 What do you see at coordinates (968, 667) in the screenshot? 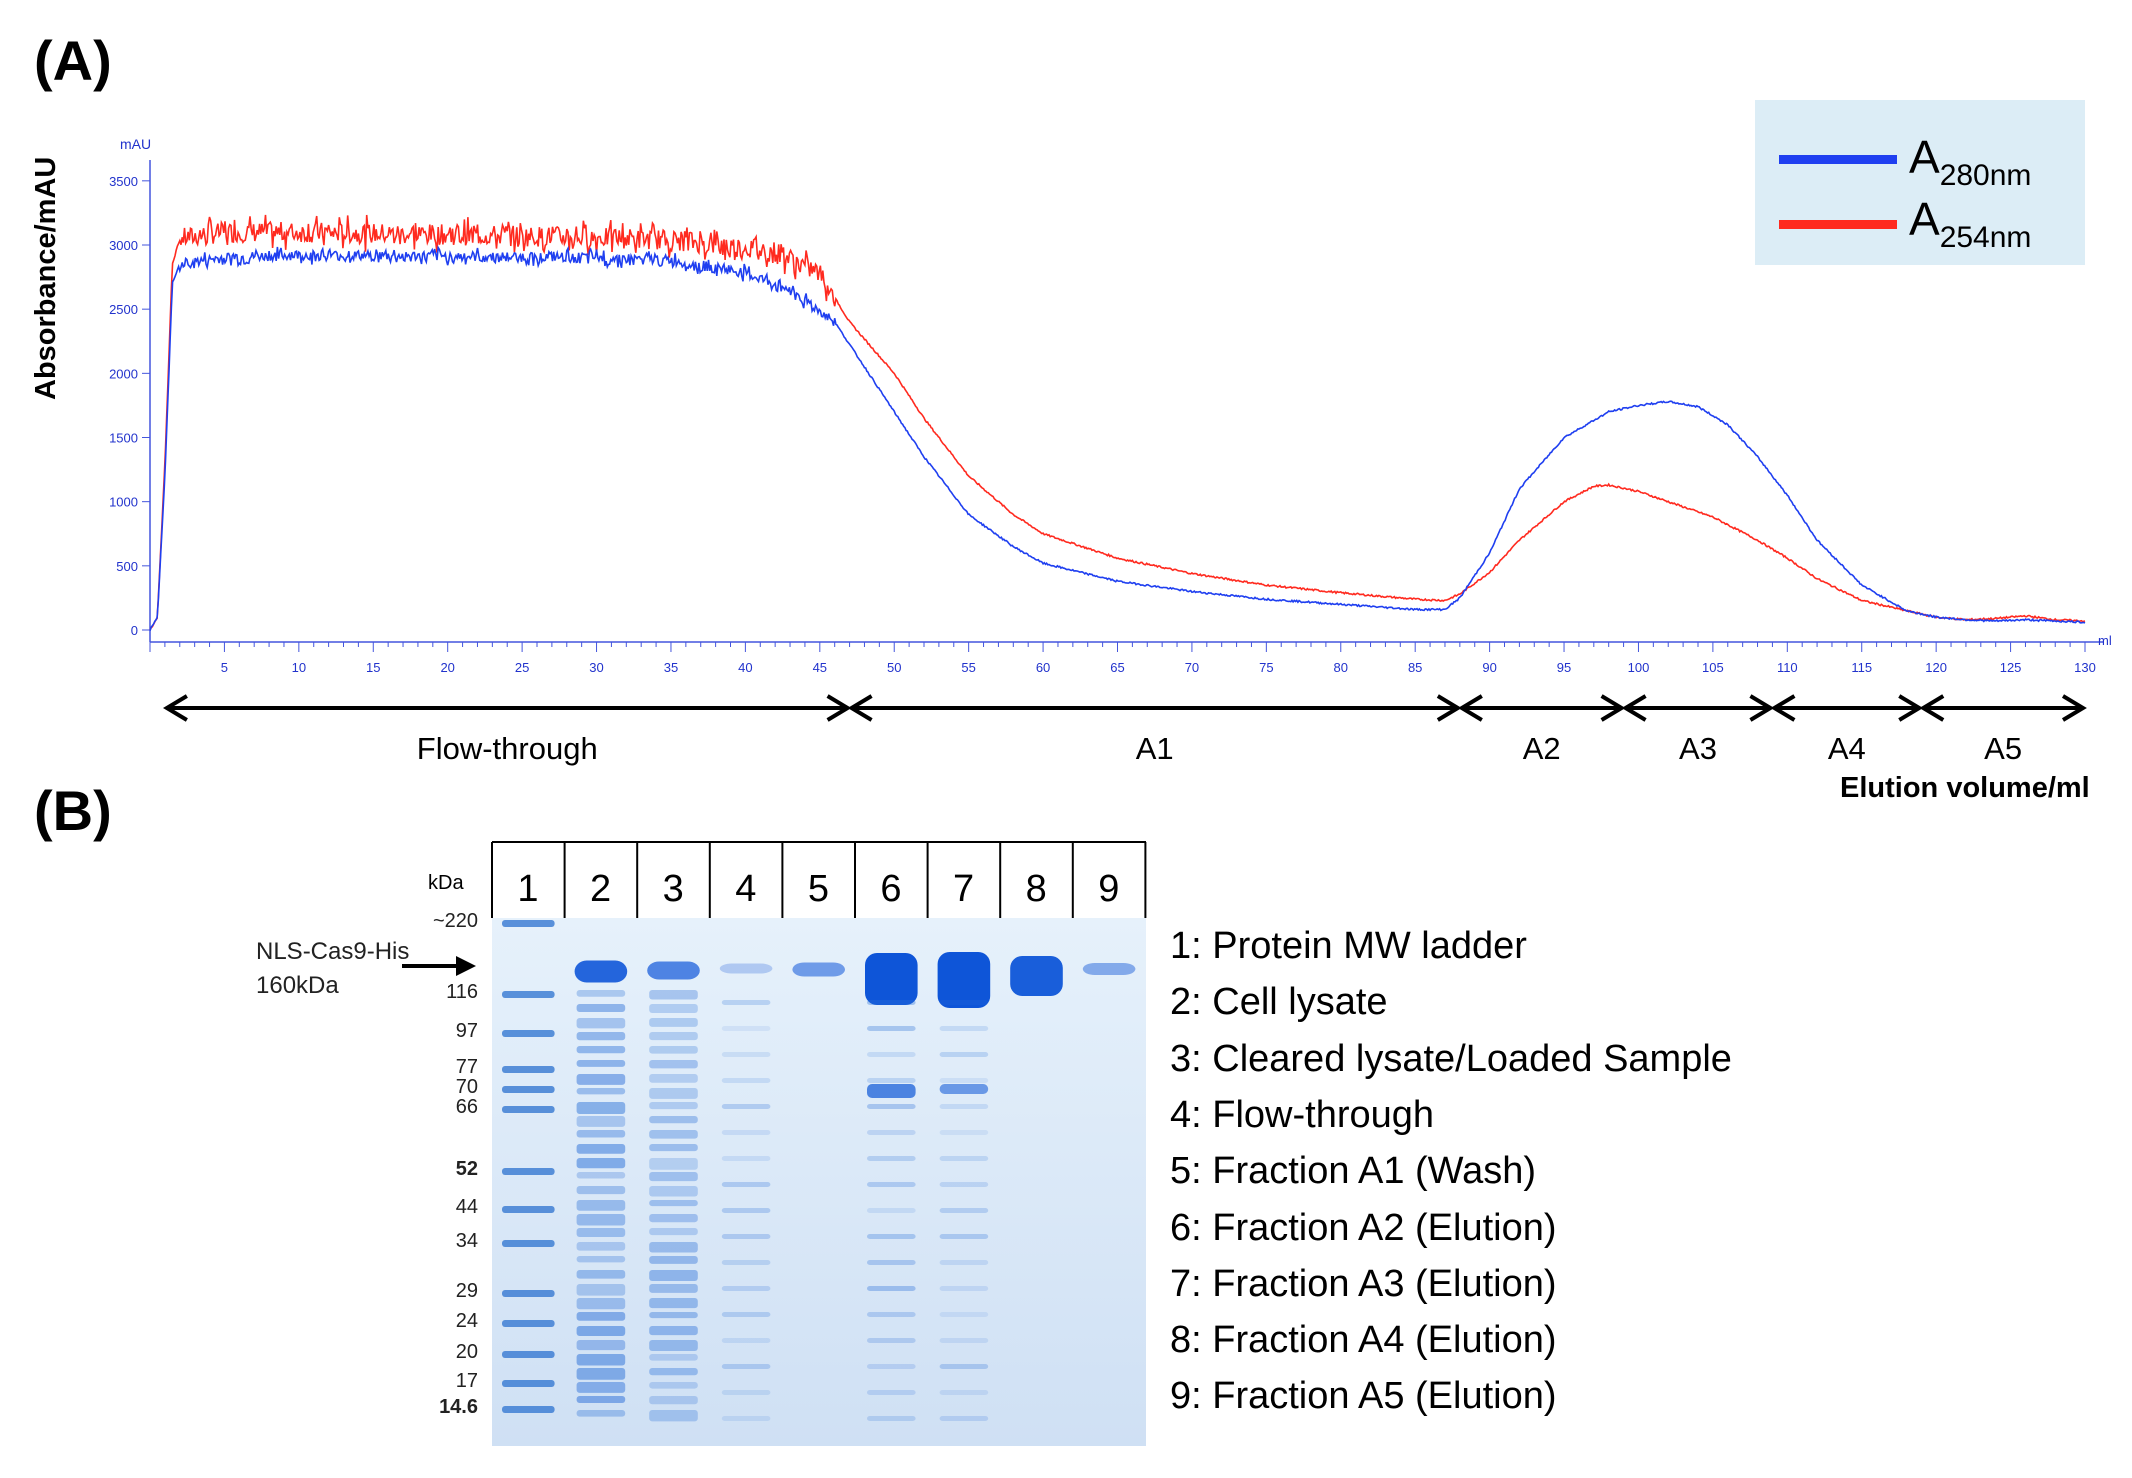
I see `x-tick-label: 55` at bounding box center [968, 667].